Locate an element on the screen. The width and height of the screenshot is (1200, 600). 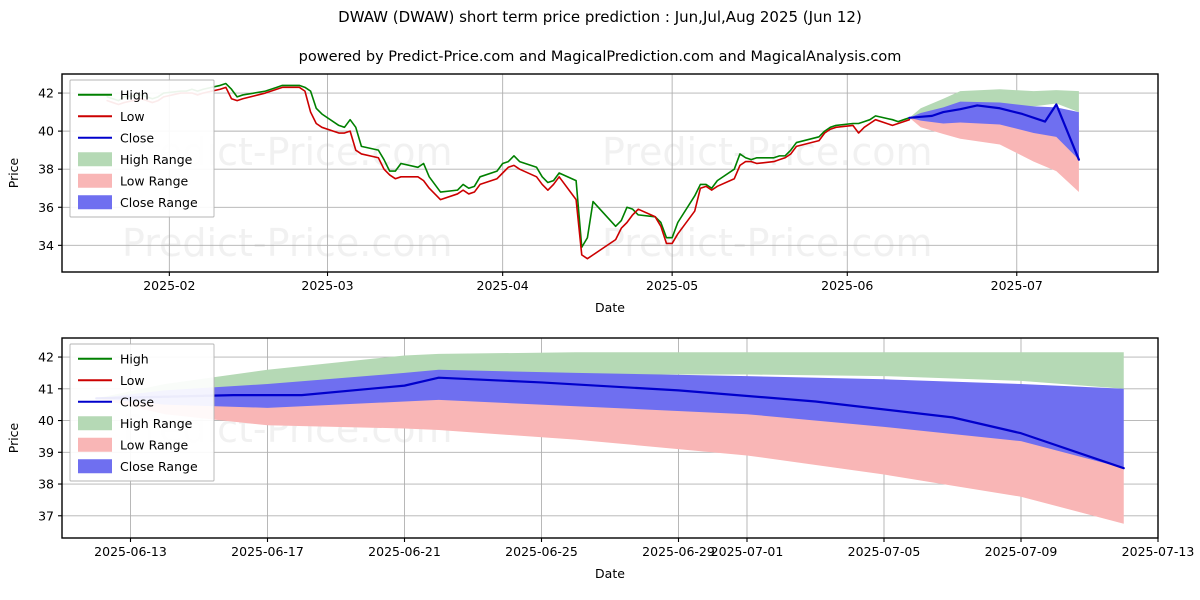
x-tick-label: 2025-04 is located at coordinates (503, 285).